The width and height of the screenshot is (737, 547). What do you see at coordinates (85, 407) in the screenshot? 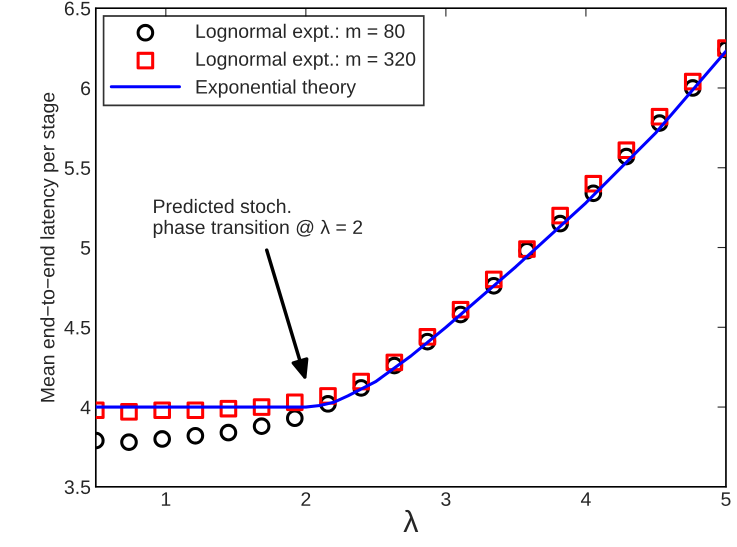
I see `y-tick-label: 4` at bounding box center [85, 407].